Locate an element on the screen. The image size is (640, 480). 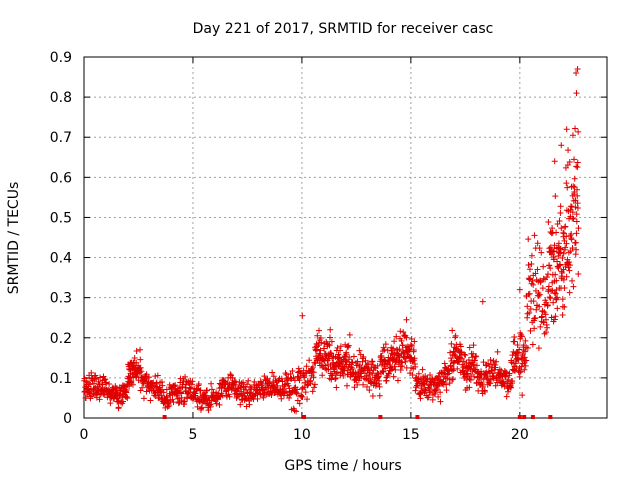
y-axis-label: SRMTID / TECUs is located at coordinates (14, 238).